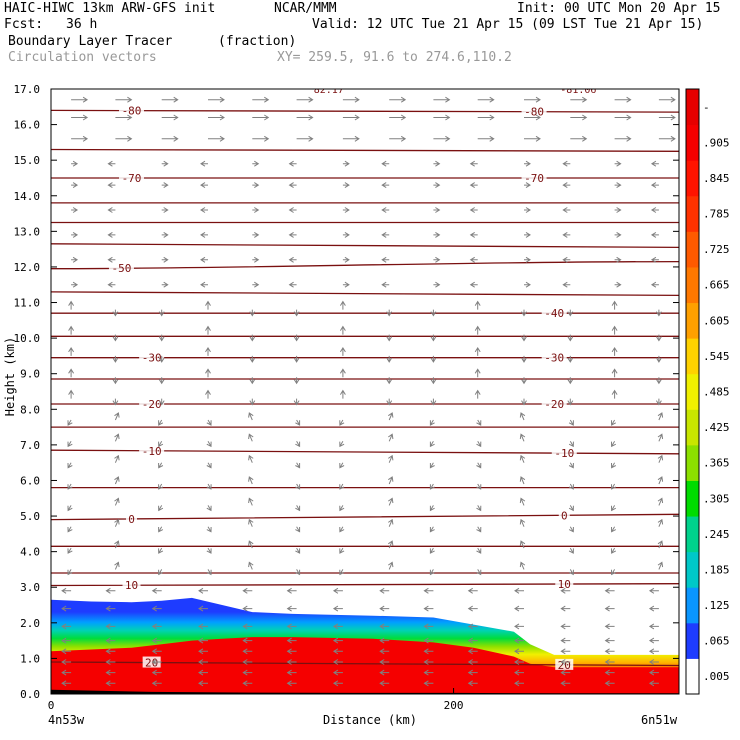  I want to click on terrain, so click(365, 691).